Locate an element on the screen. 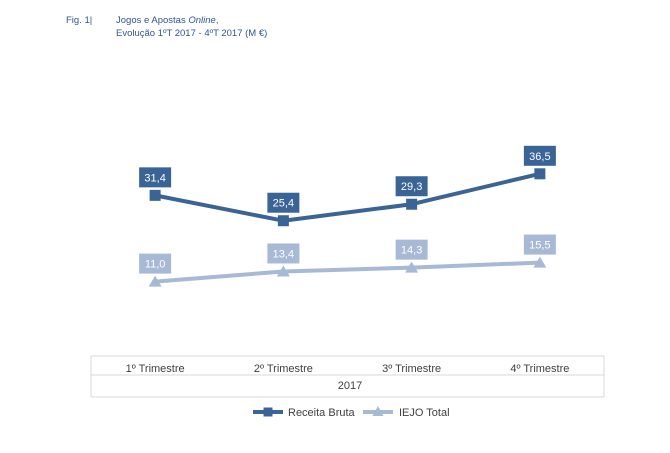 The width and height of the screenshot is (670, 453). tick-label: 4º Trimestre is located at coordinates (539, 369).